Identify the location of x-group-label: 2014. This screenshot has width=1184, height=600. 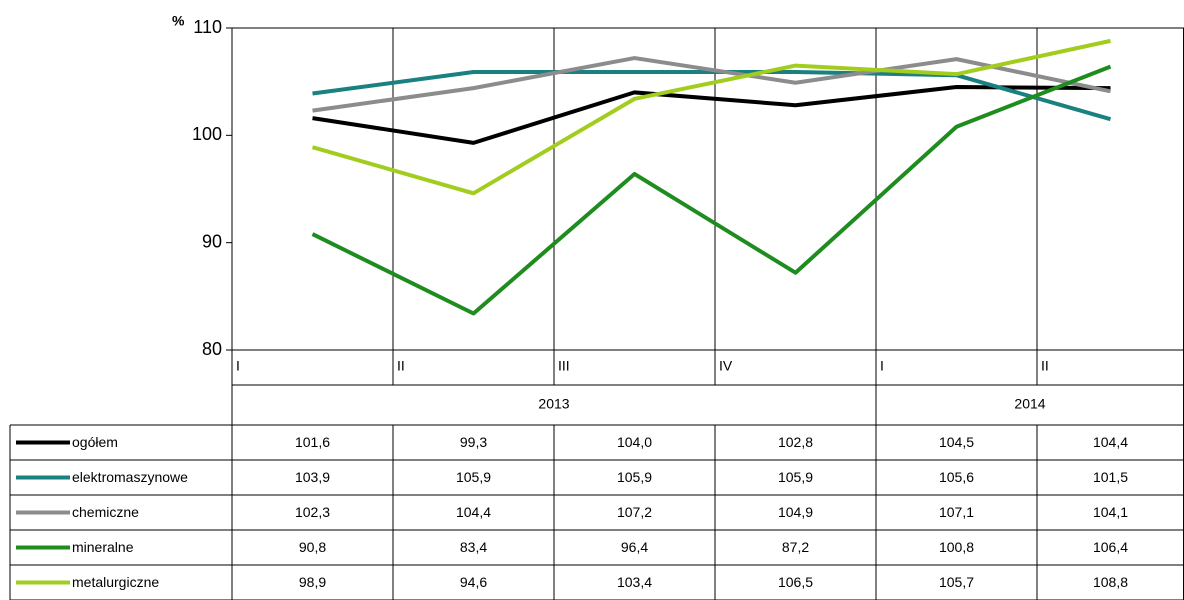
(1029, 404).